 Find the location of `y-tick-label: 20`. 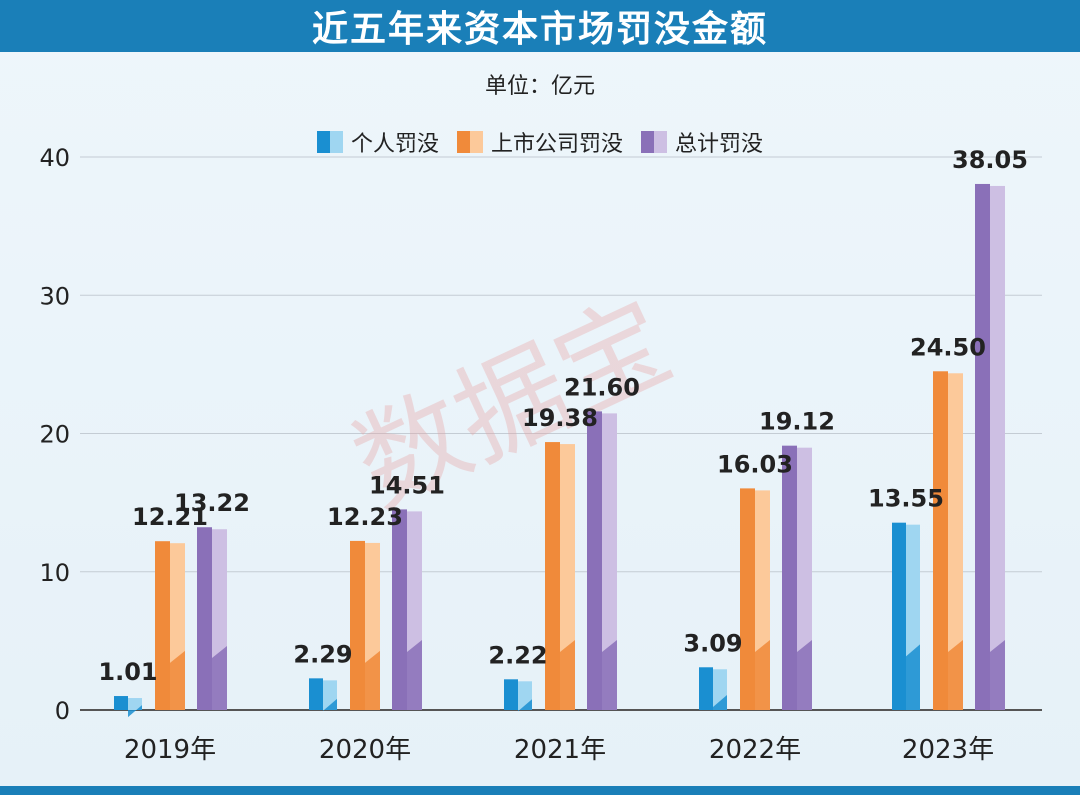

y-tick-label: 20 is located at coordinates (54, 435).